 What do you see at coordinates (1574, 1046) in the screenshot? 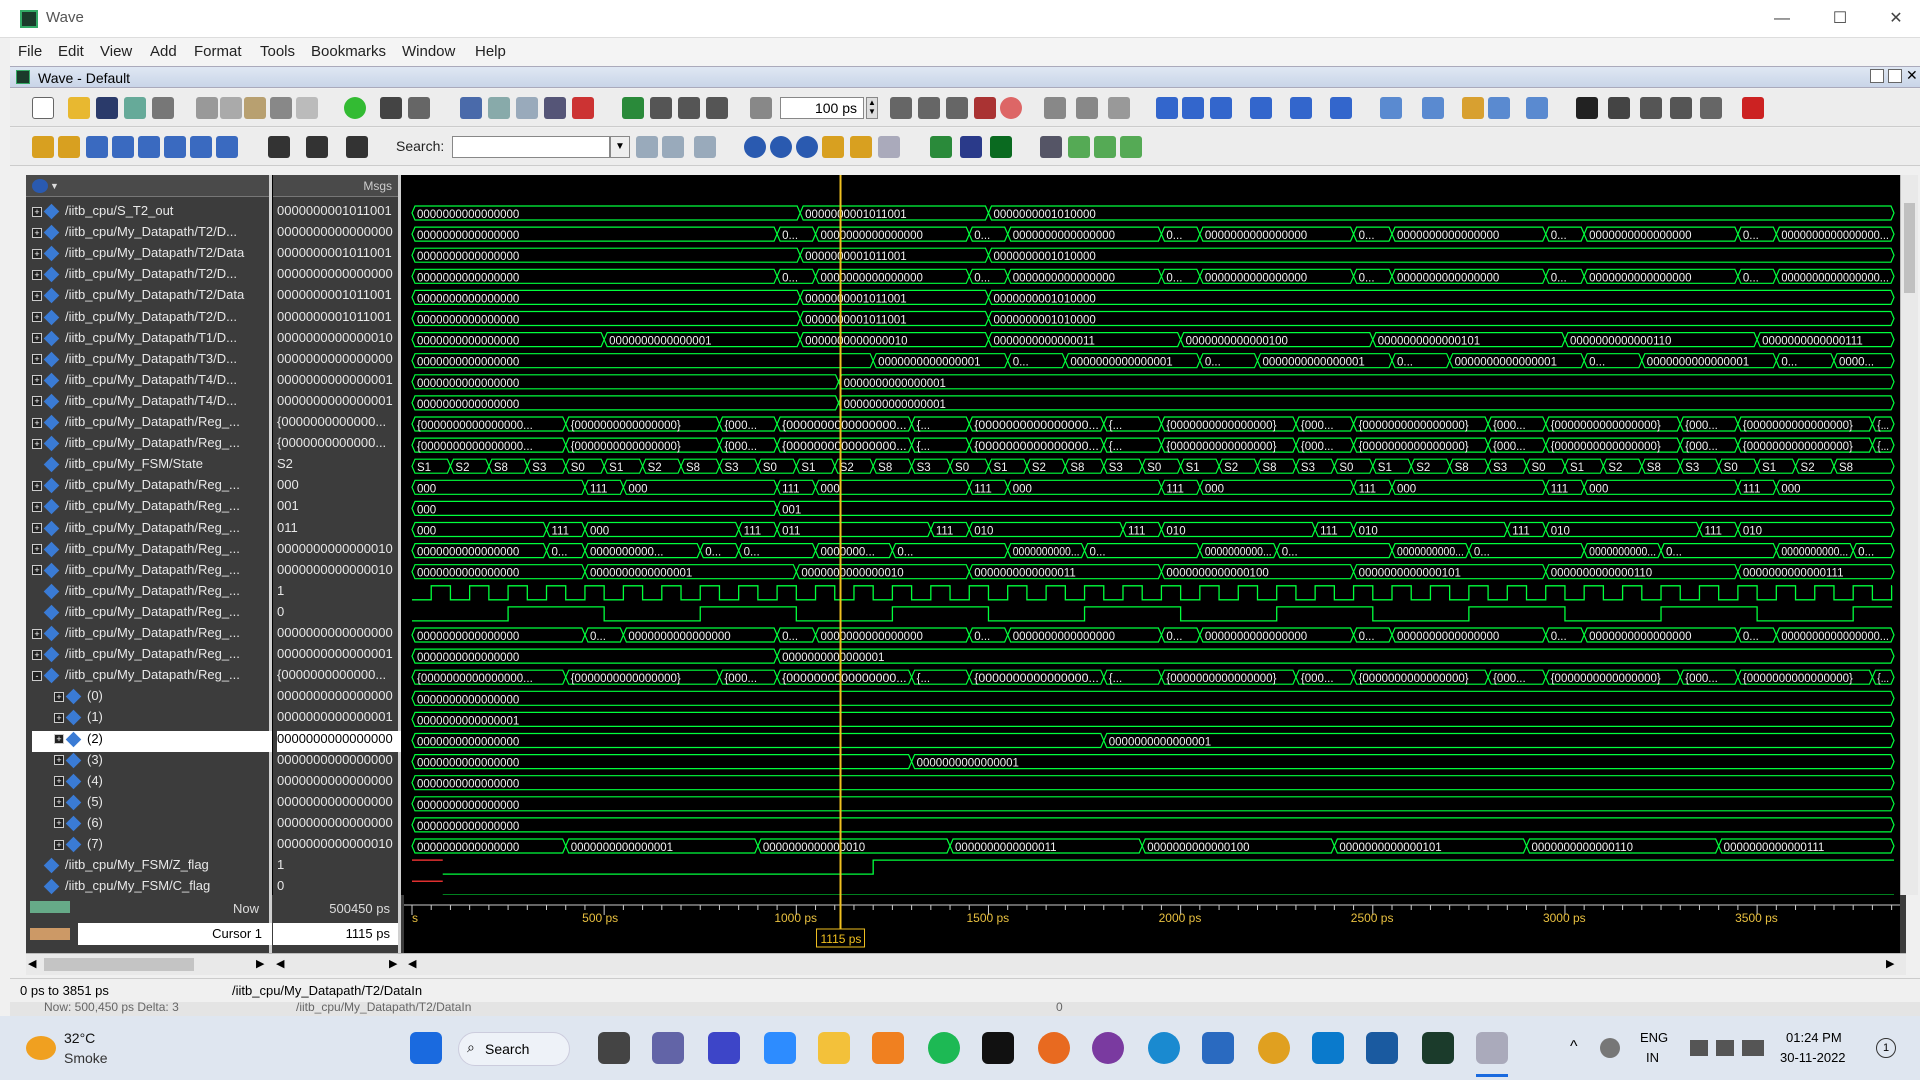
I see `tray-chevron-icon: ^` at bounding box center [1574, 1046].